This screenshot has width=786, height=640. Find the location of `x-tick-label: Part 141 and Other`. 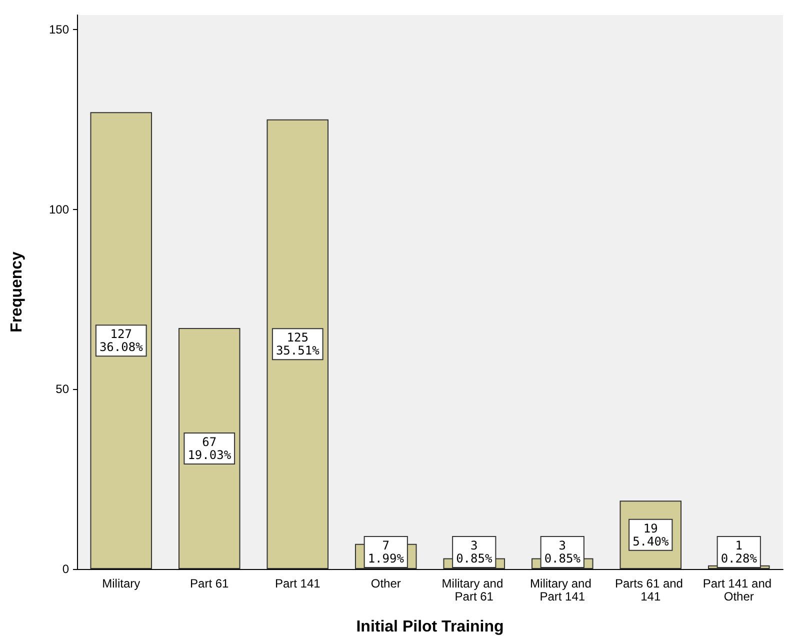

x-tick-label: Part 141 and Other is located at coordinates (738, 590).